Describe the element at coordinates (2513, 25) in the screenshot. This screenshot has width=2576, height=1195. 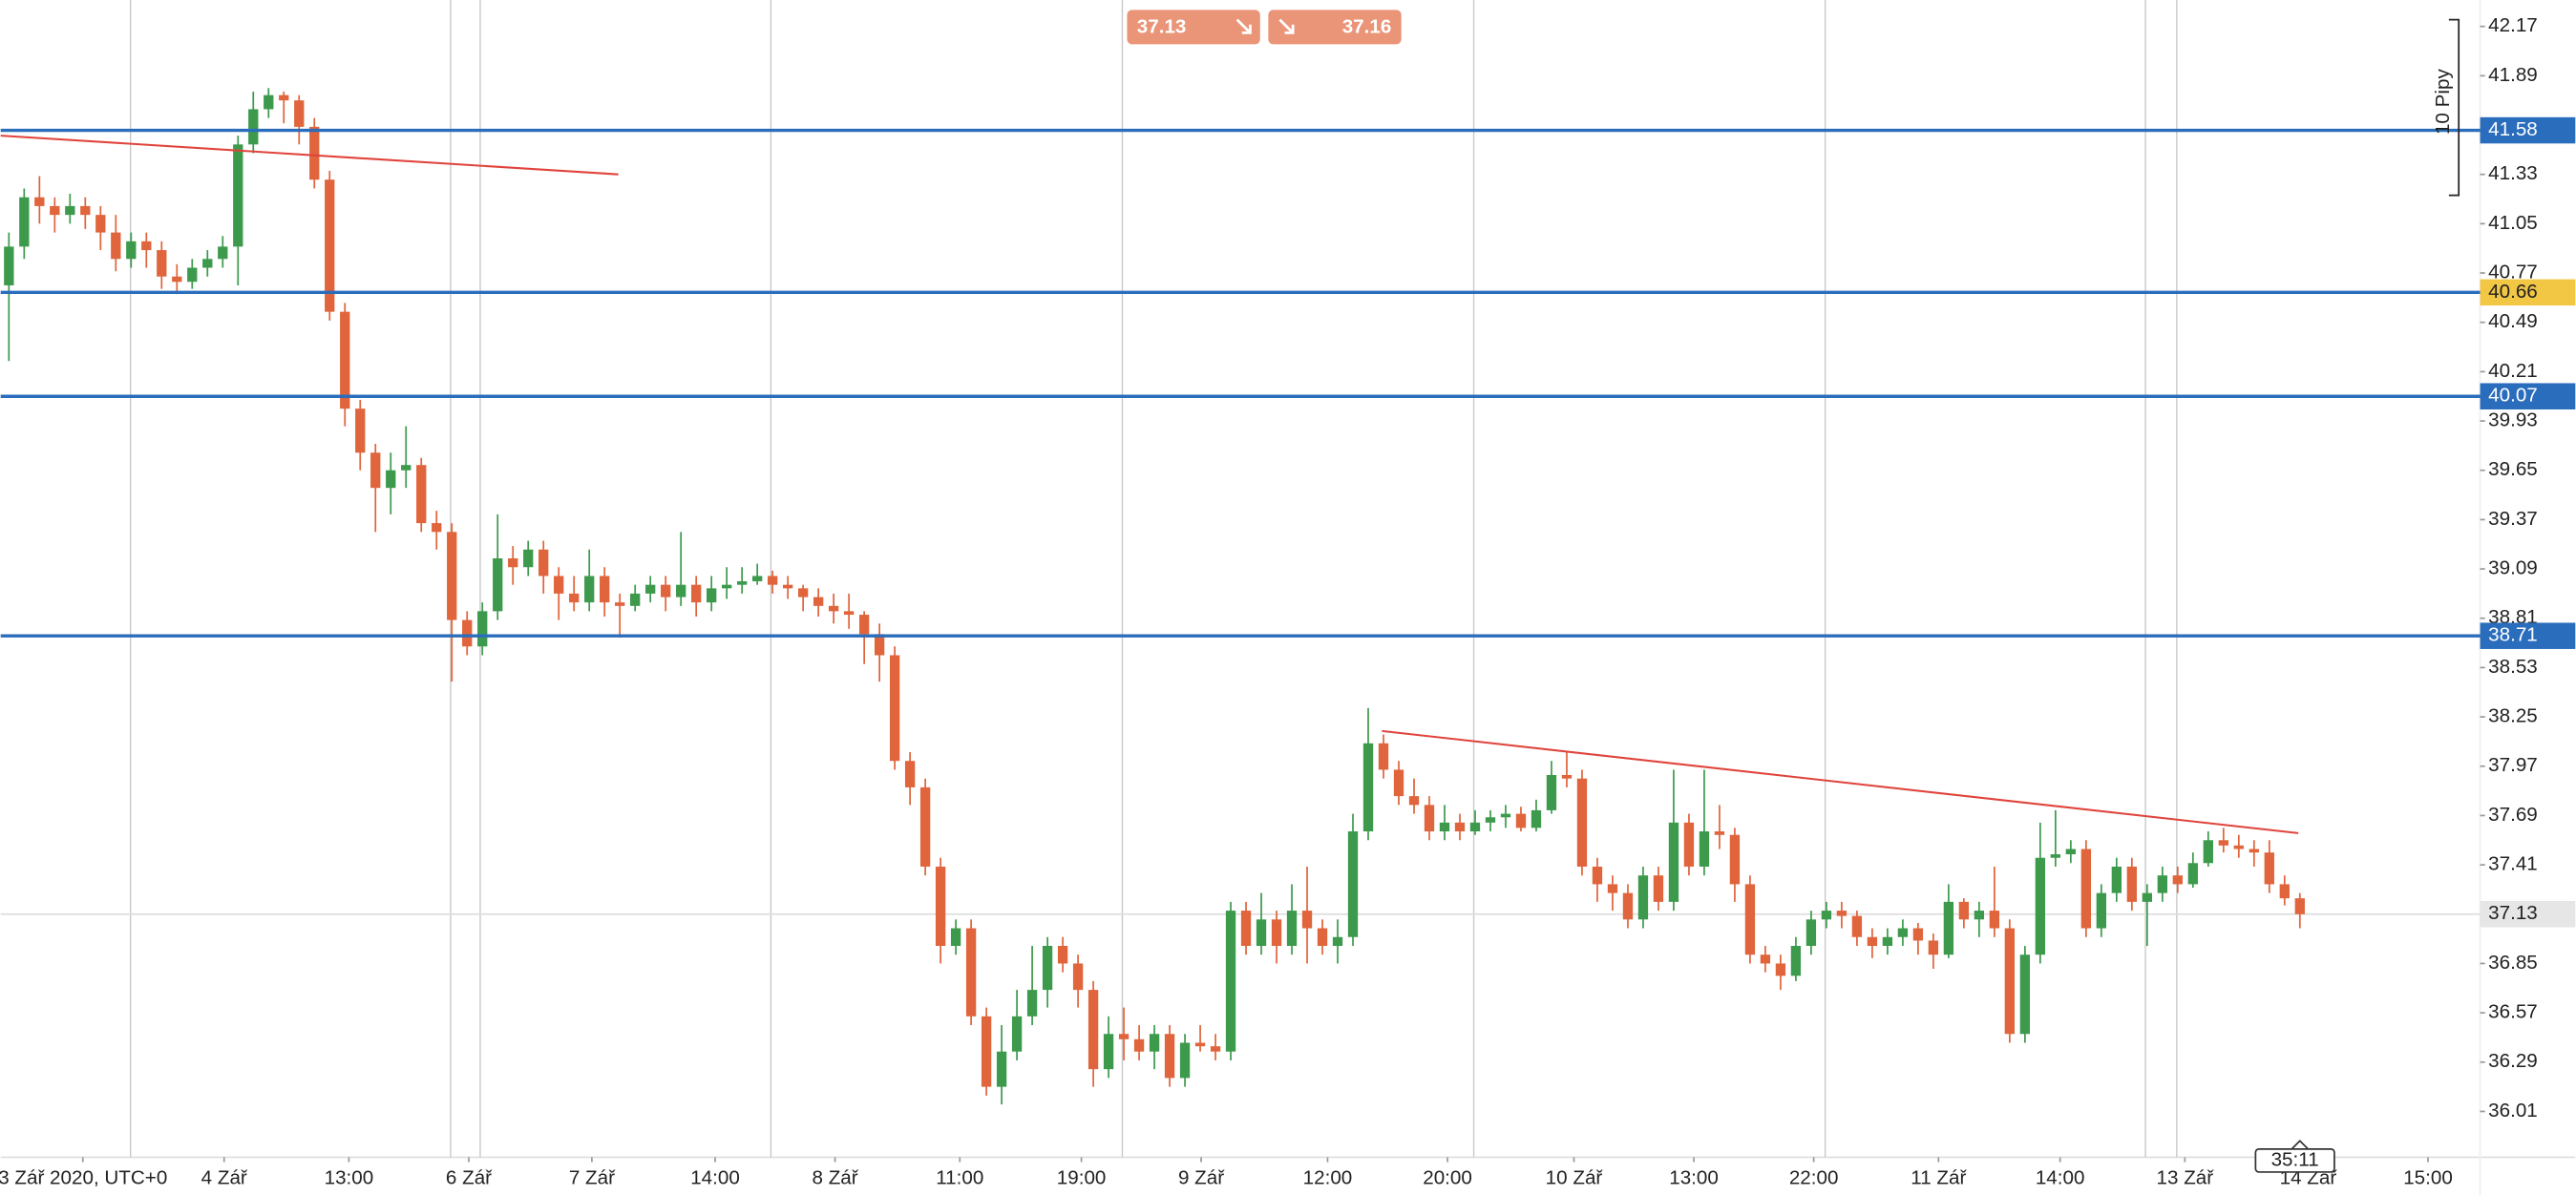
I see `y-tick-label: 42.17` at that location.